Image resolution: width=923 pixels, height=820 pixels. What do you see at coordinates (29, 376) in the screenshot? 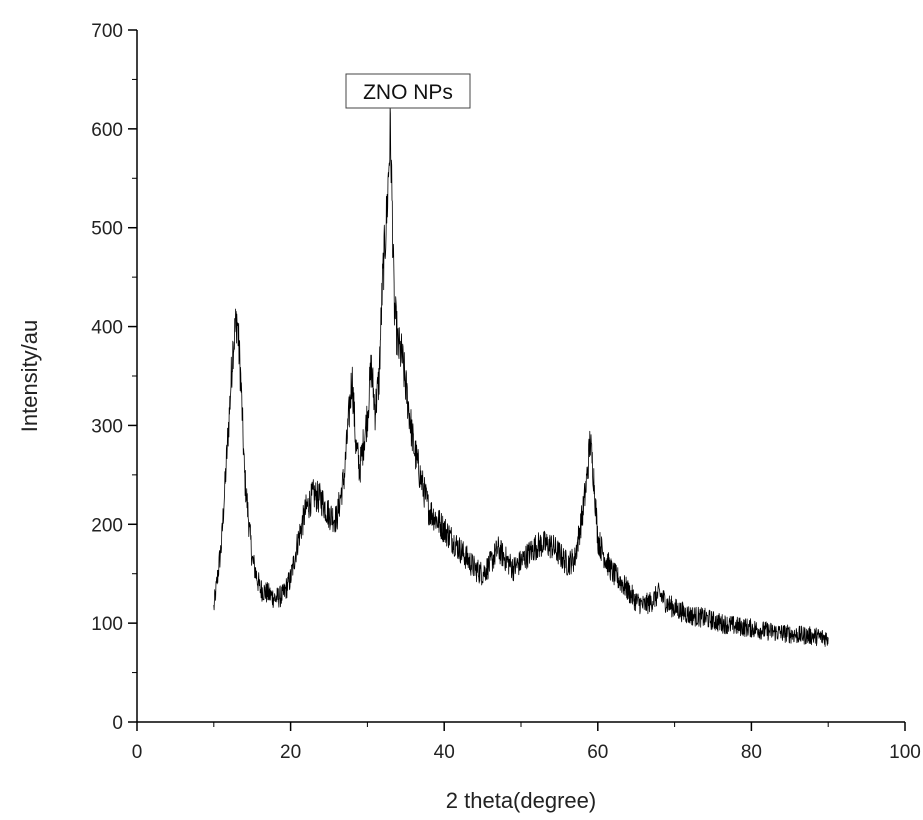
I see `y-axis-title: Intensity/au` at bounding box center [29, 376].